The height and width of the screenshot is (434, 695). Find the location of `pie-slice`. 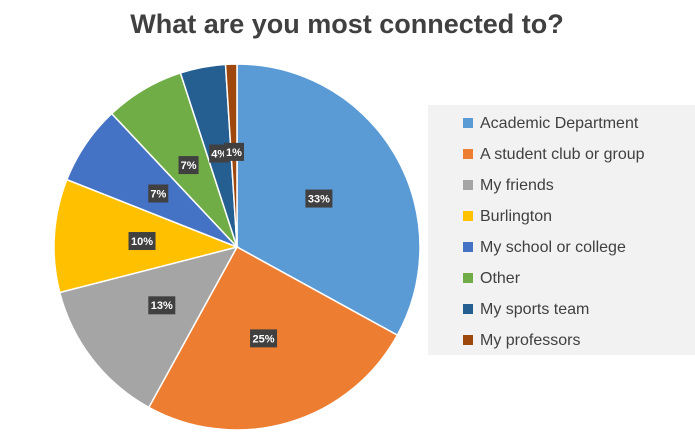

pie-slice is located at coordinates (148, 327).